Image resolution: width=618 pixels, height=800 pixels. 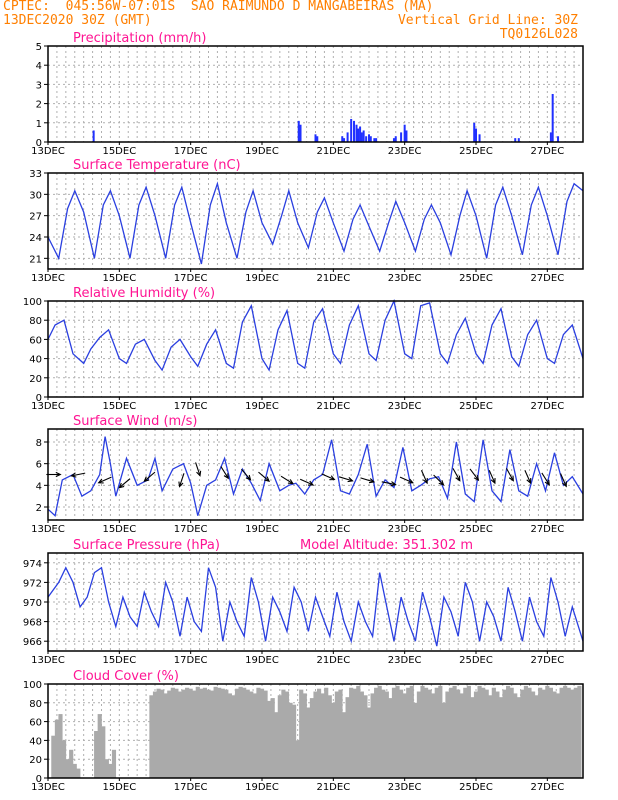 What do you see at coordinates (405, 278) in the screenshot?
I see `x-tick-label: 23DEC` at bounding box center [405, 278].